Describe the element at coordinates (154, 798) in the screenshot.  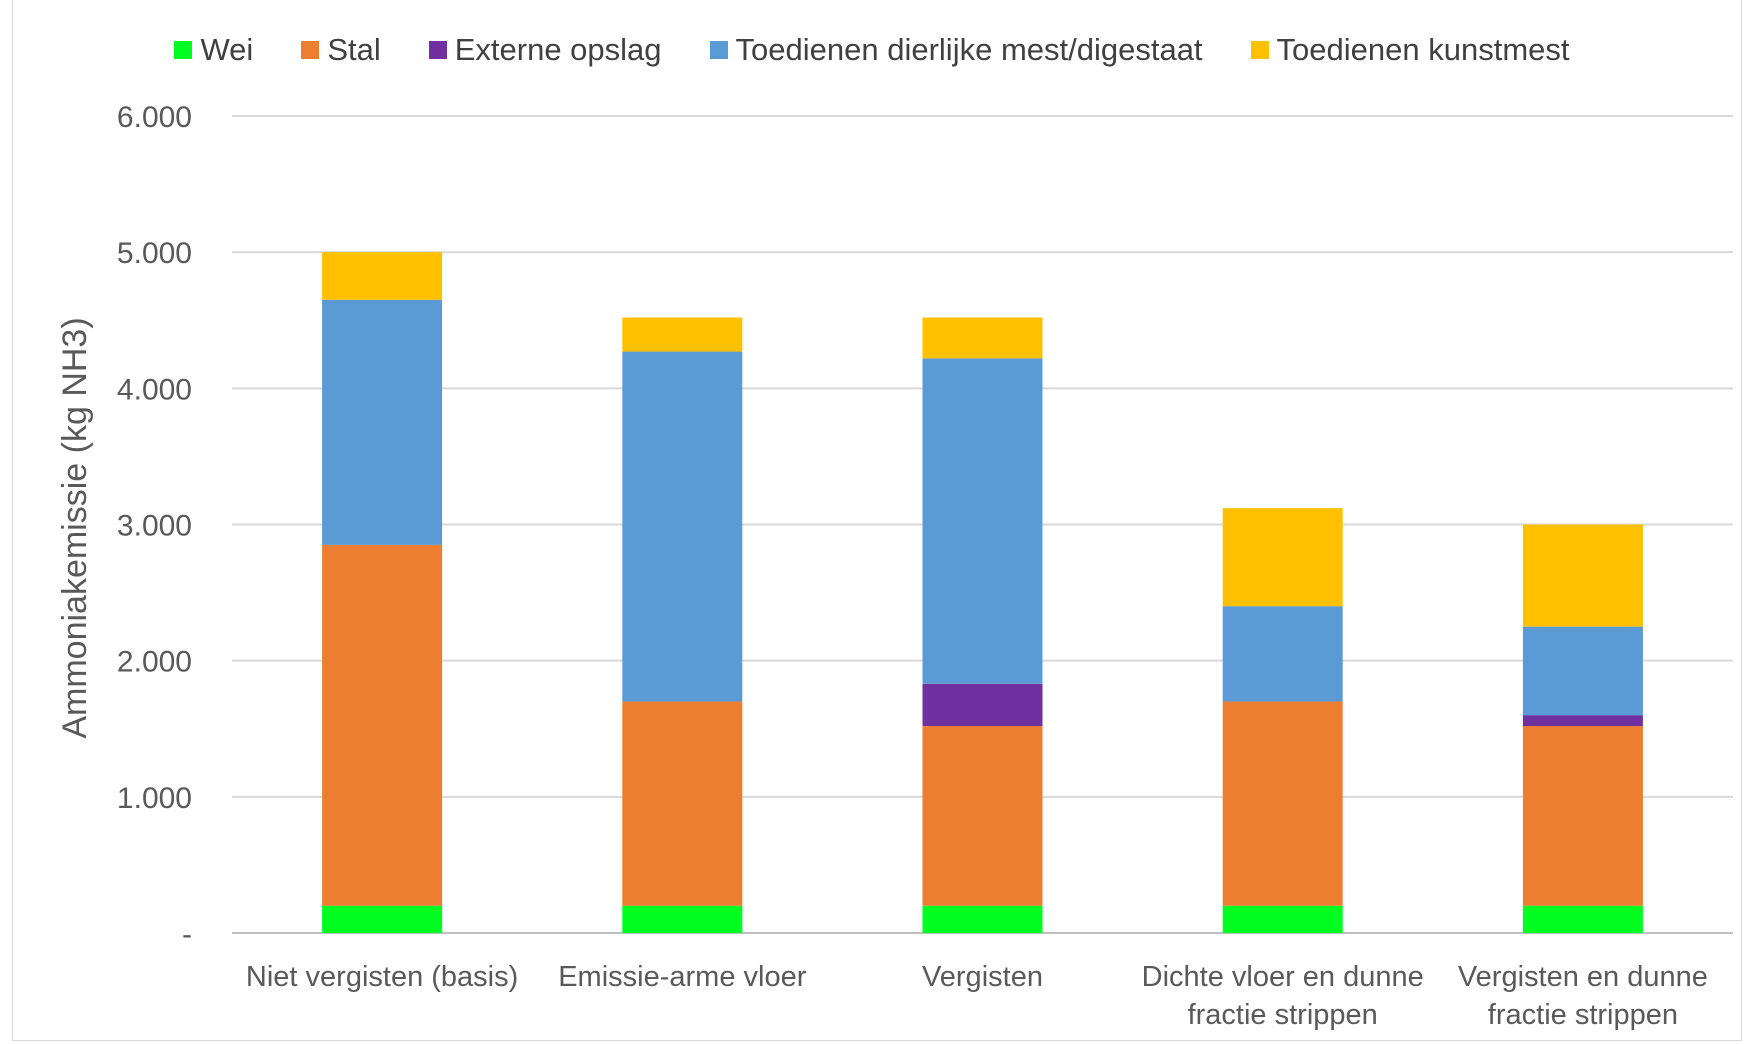
I see `y-tick-label: 1.000` at that location.